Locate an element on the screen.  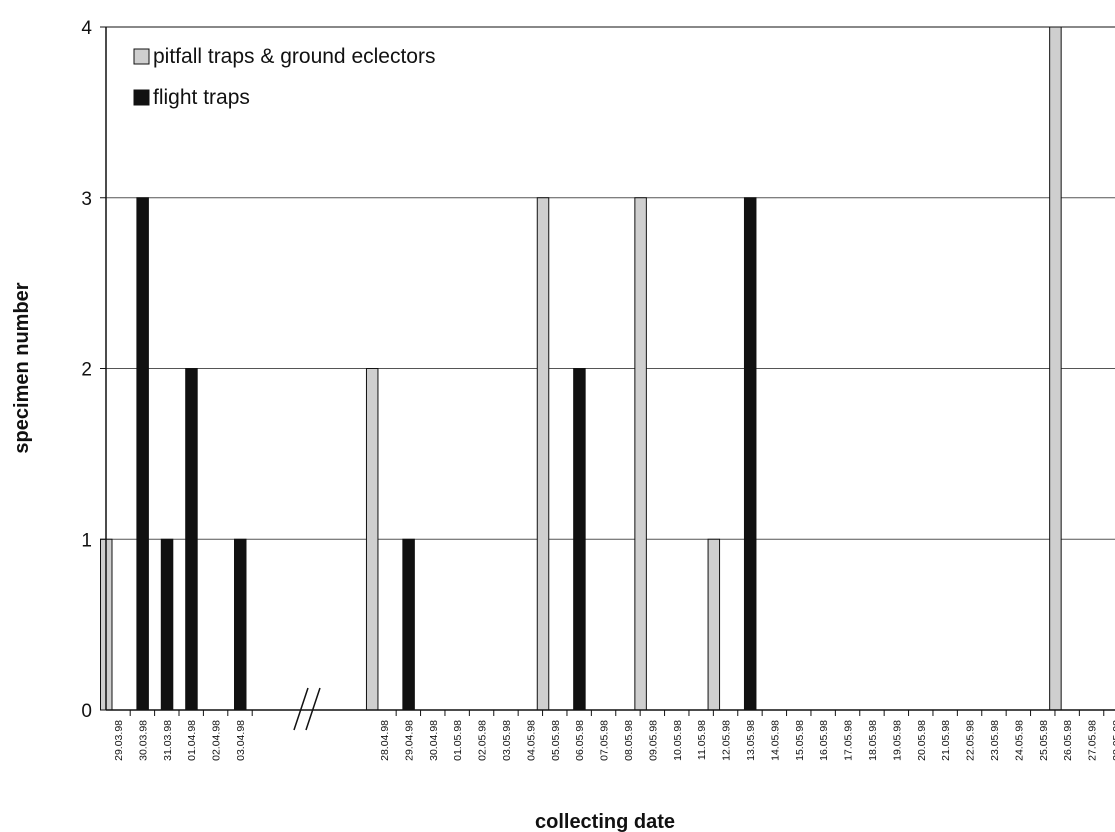
legend-label-flight: flight traps is located at coordinates (201, 97).